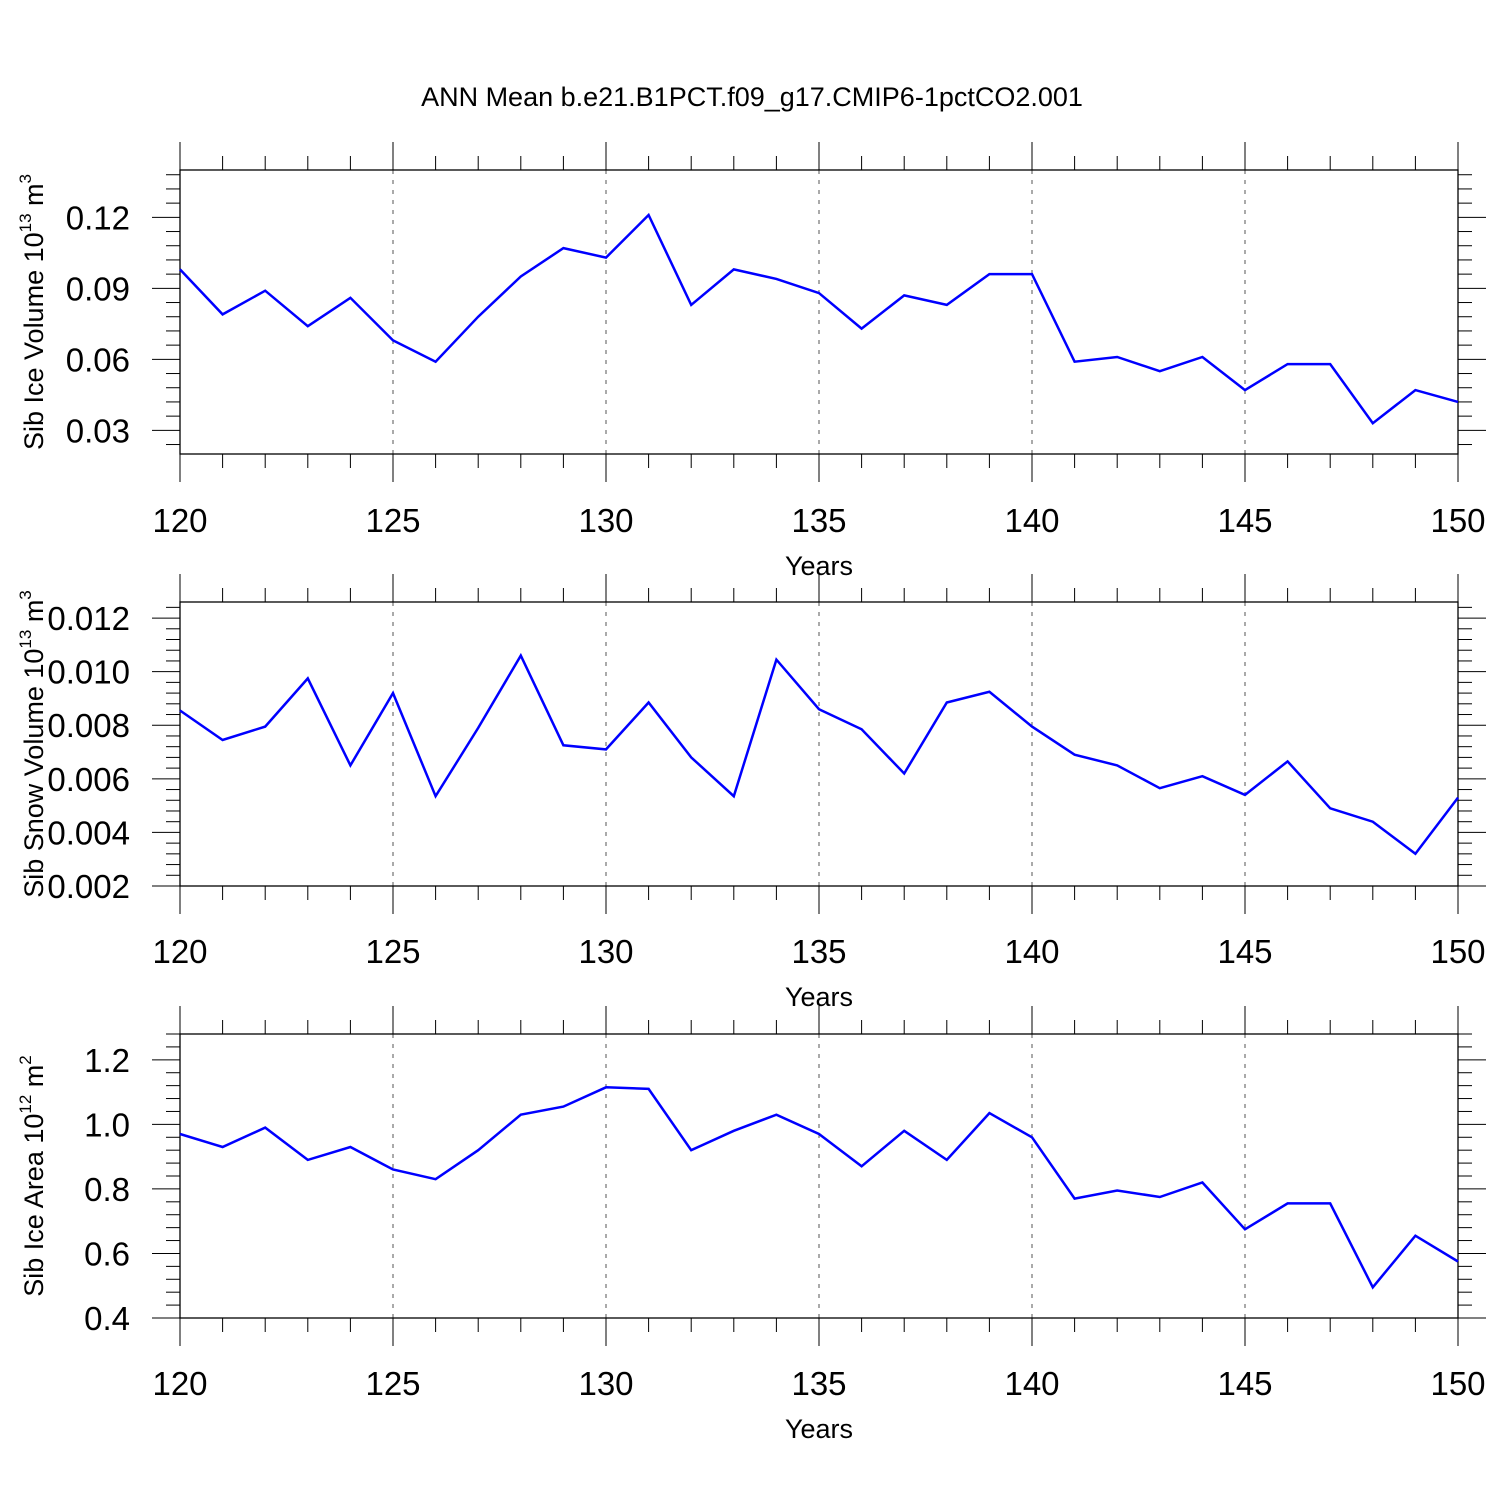 Image resolution: width=1500 pixels, height=1500 pixels. Describe the element at coordinates (34, 1205) in the screenshot. I see `y-axis-label-text: Sib Ice Area 10` at that location.